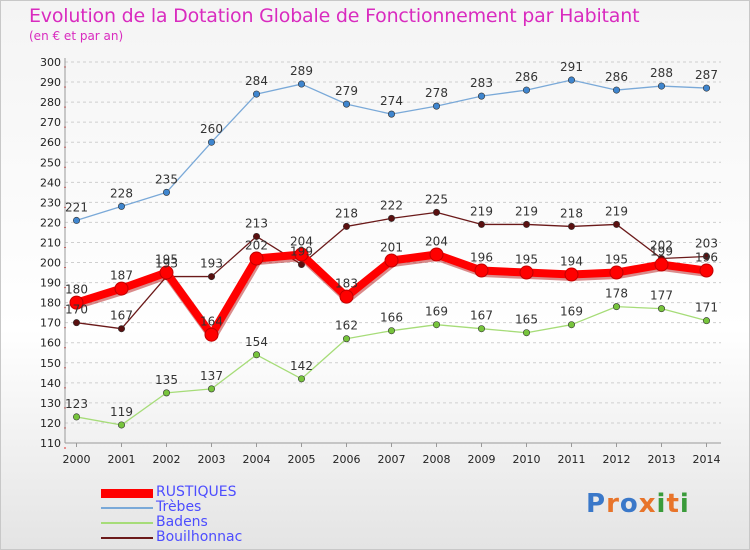 This screenshot has width=750, height=550. I want to click on y-tick-label: 280, so click(50, 102).